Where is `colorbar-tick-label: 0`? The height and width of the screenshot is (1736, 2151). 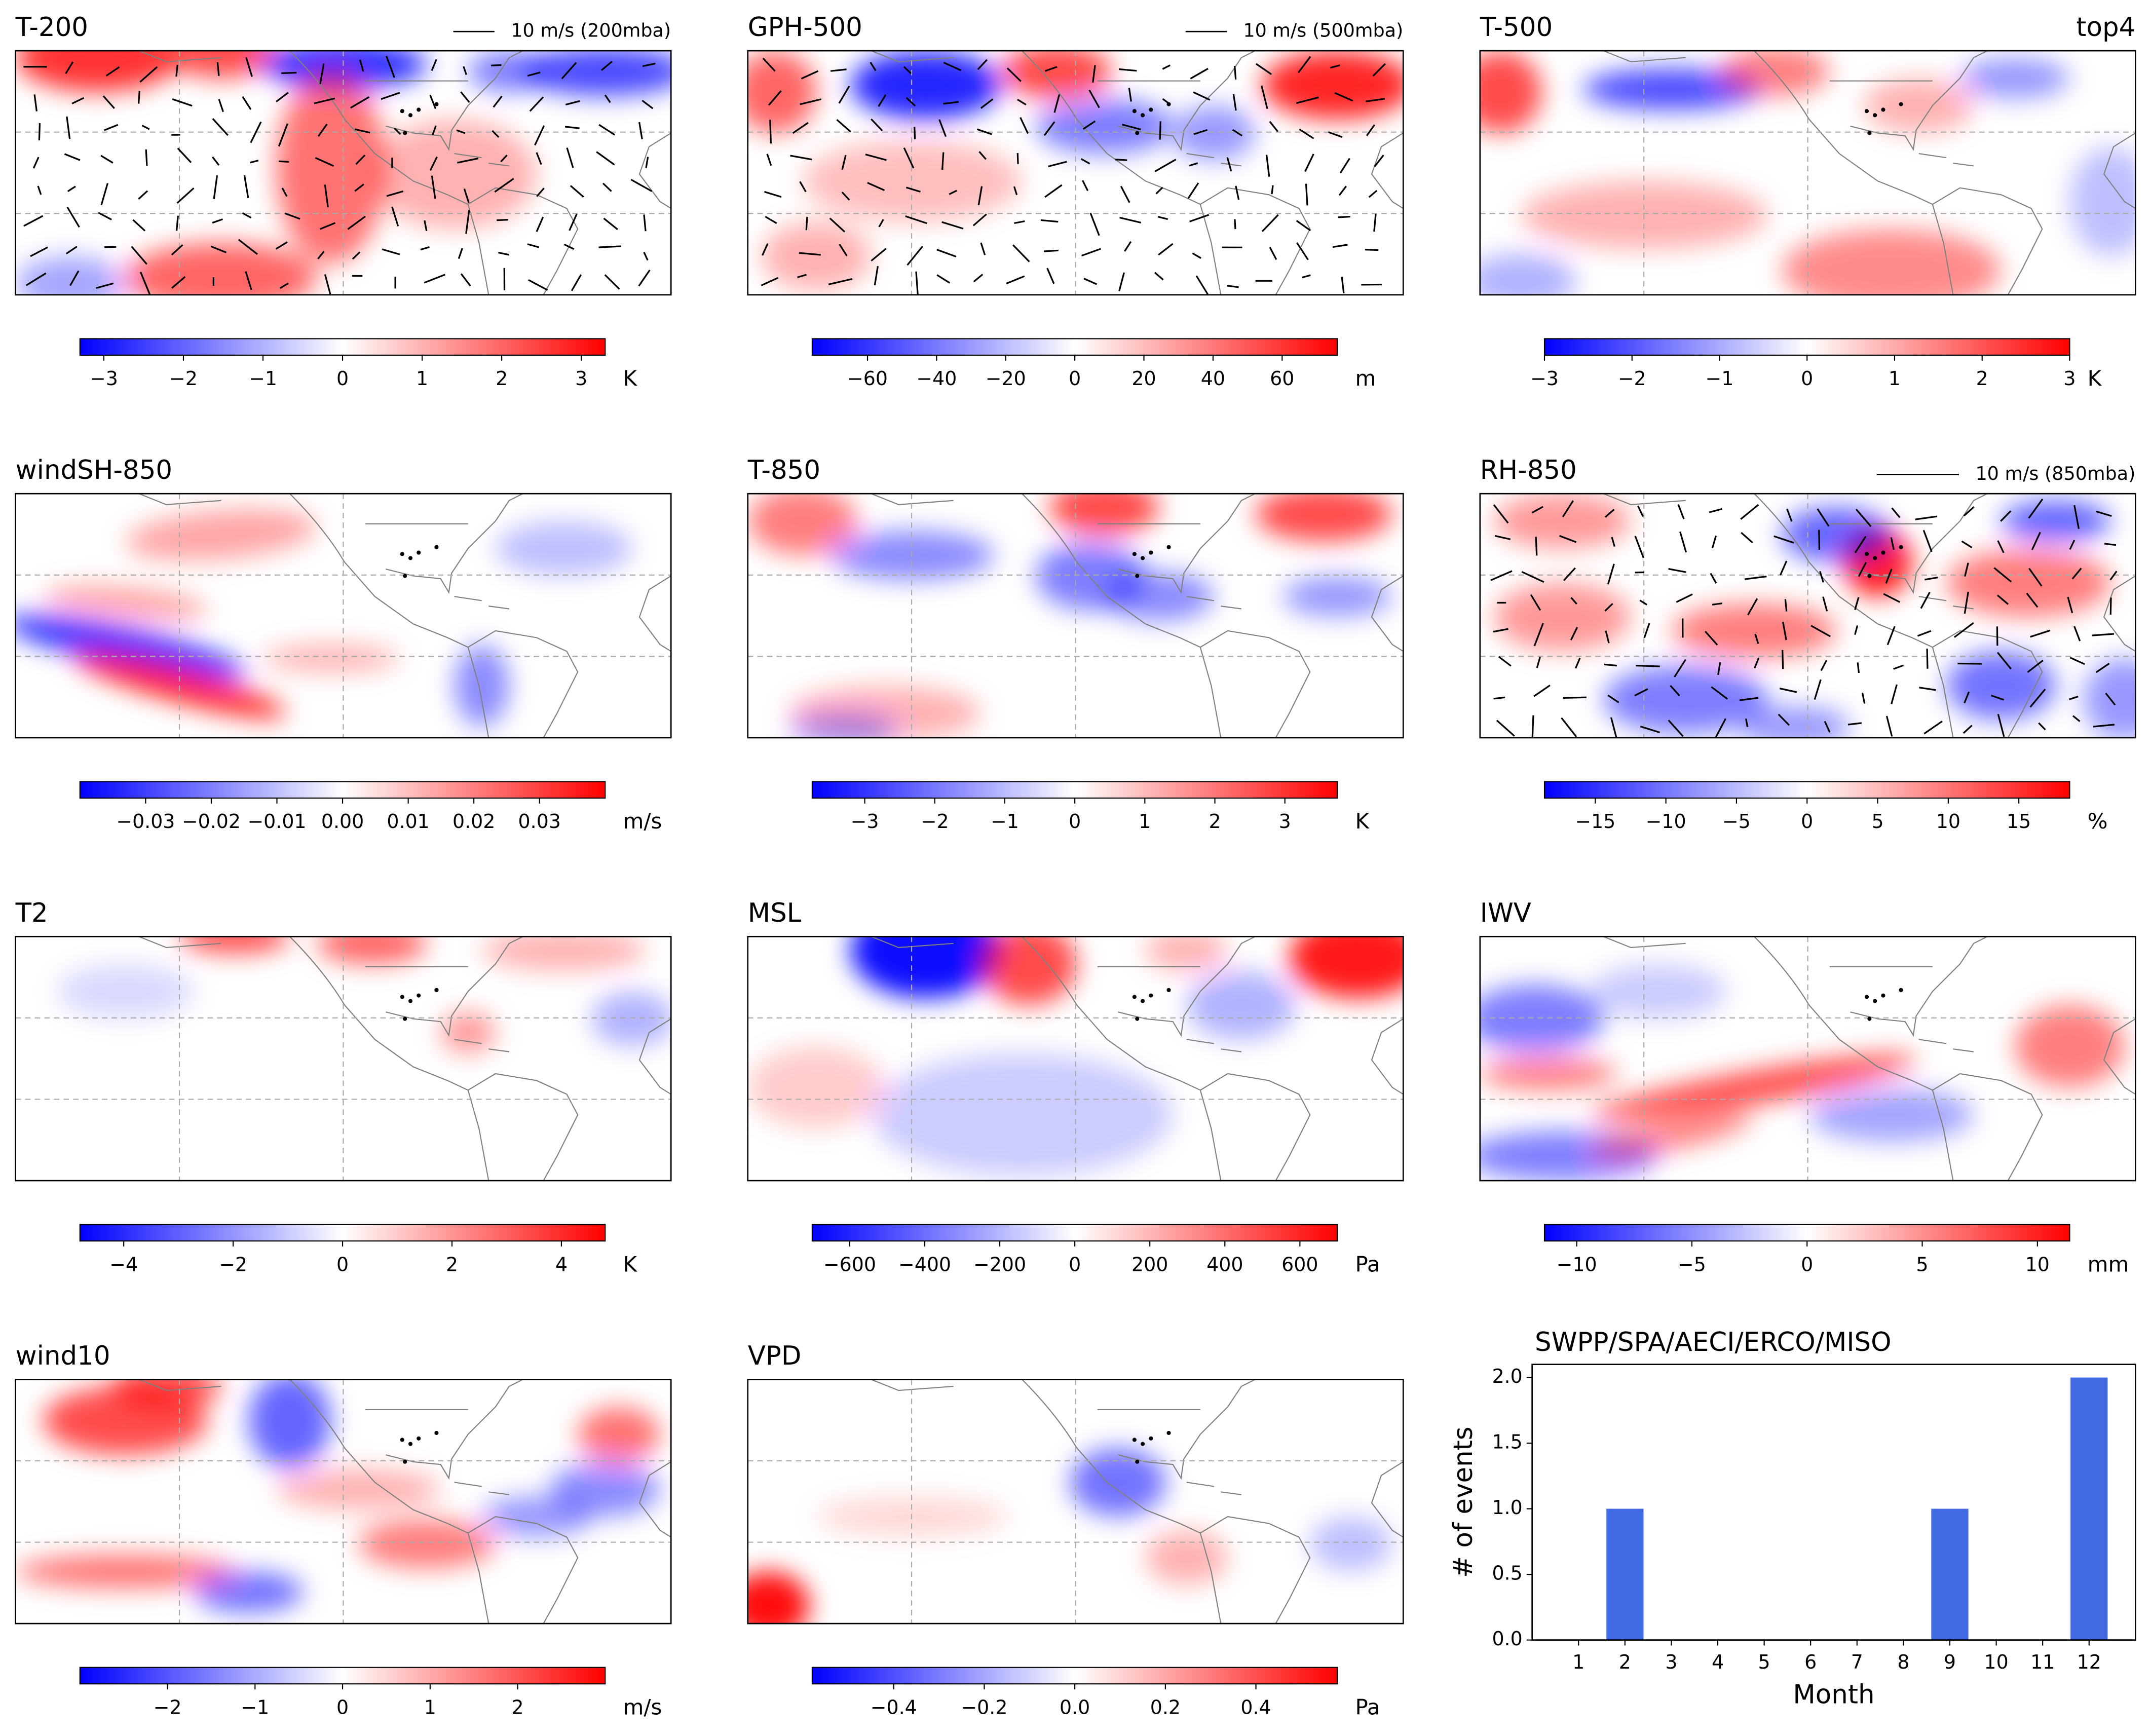
colorbar-tick-label: 0 is located at coordinates (1807, 1264).